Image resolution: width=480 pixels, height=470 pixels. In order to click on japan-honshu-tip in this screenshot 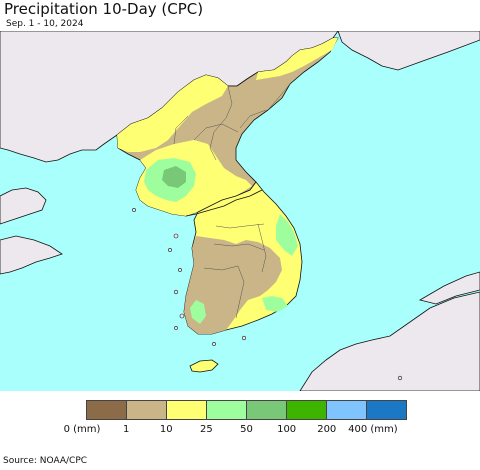, I will do `click(449, 288)`.